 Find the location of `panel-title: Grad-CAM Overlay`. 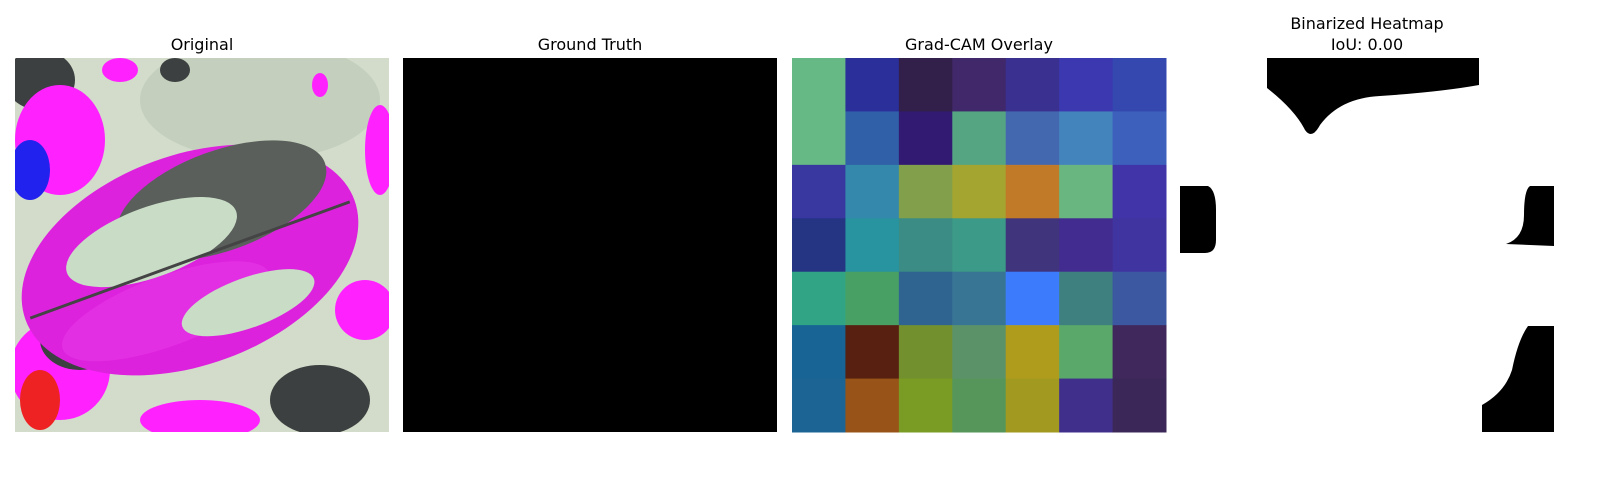

panel-title: Grad-CAM Overlay is located at coordinates (979, 44).